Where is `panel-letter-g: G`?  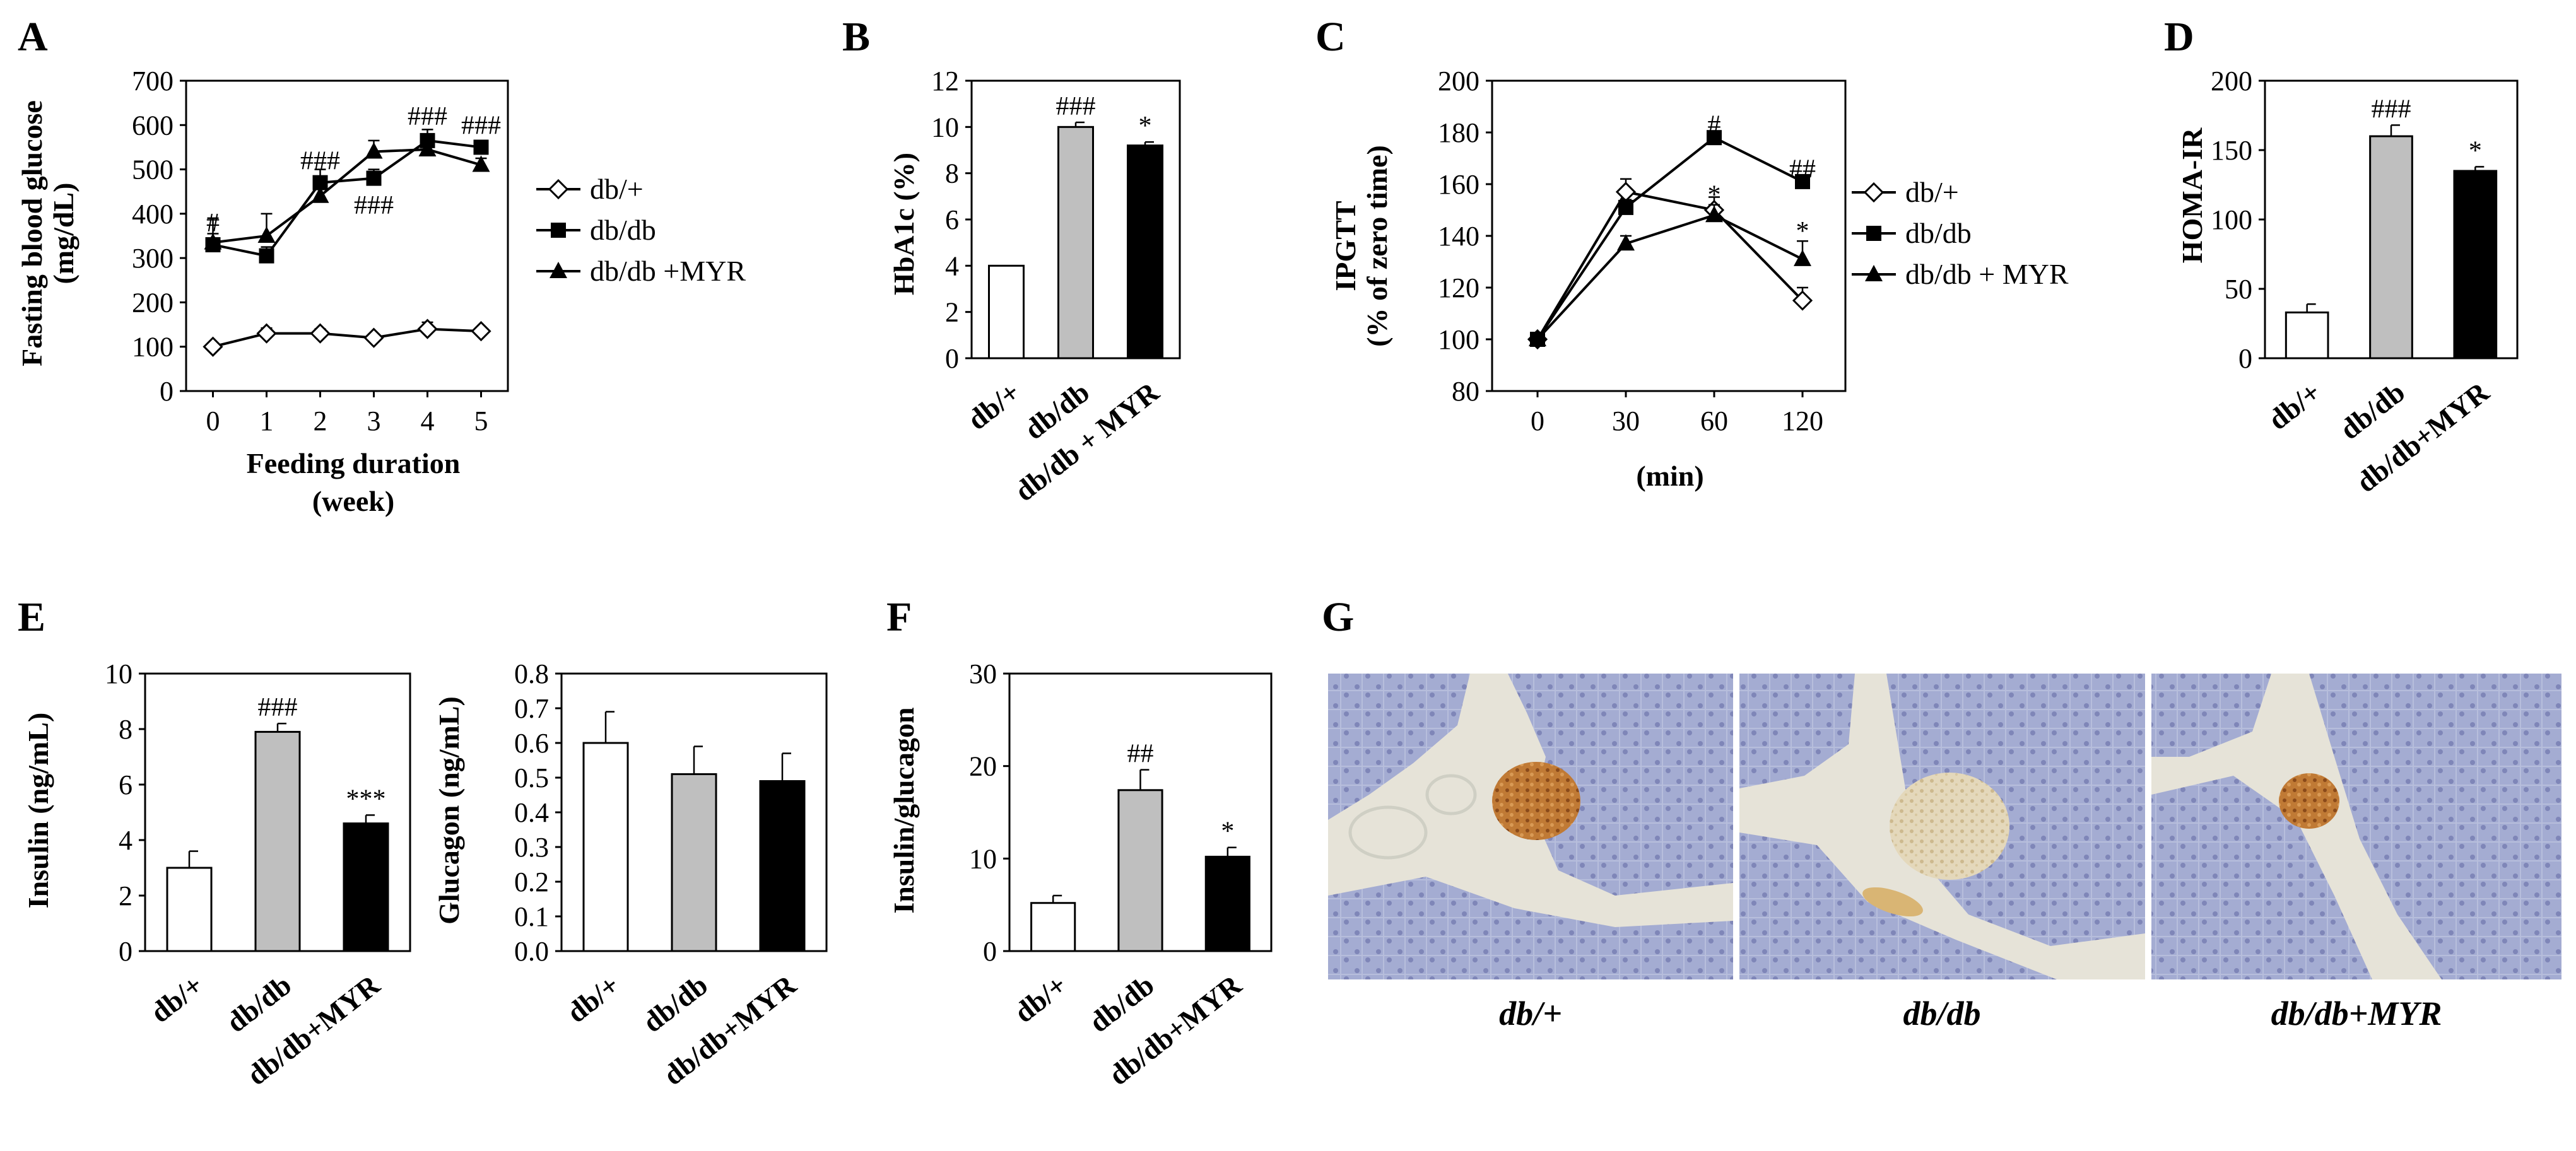
panel-letter-g: G is located at coordinates (1338, 617).